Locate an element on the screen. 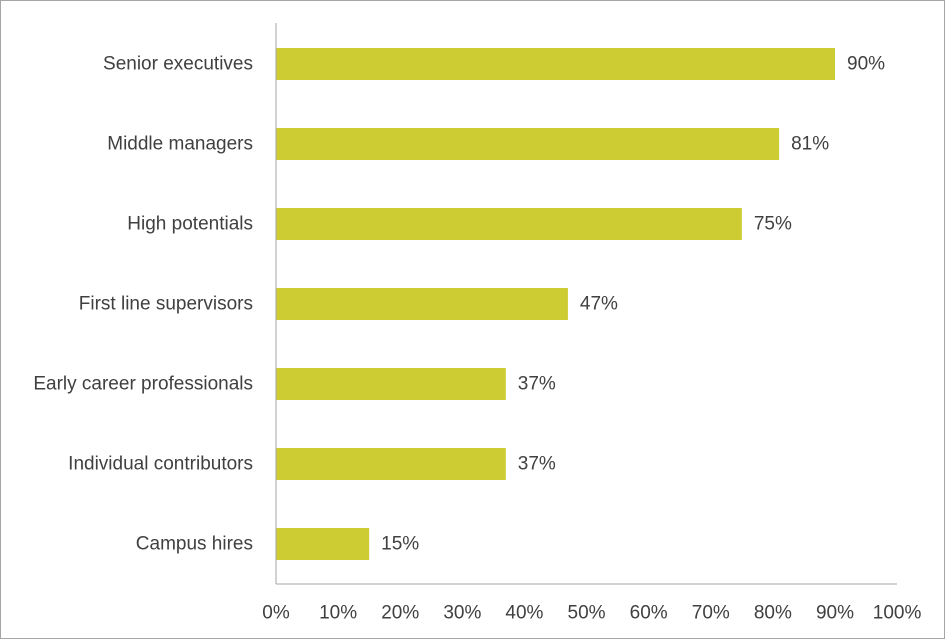  category-label-4: Early career professionals is located at coordinates (143, 384).